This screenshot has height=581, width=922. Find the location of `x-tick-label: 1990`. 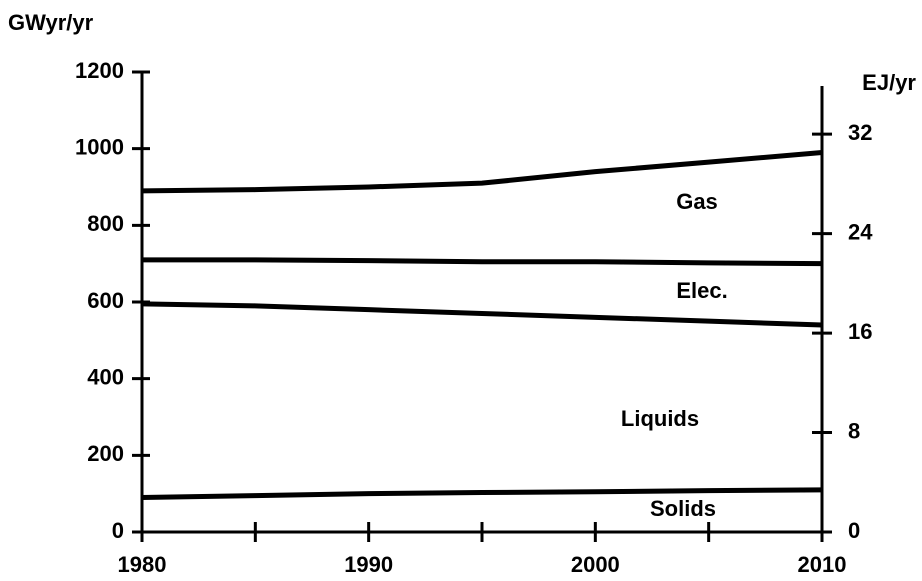

x-tick-label: 1990 is located at coordinates (368, 564).